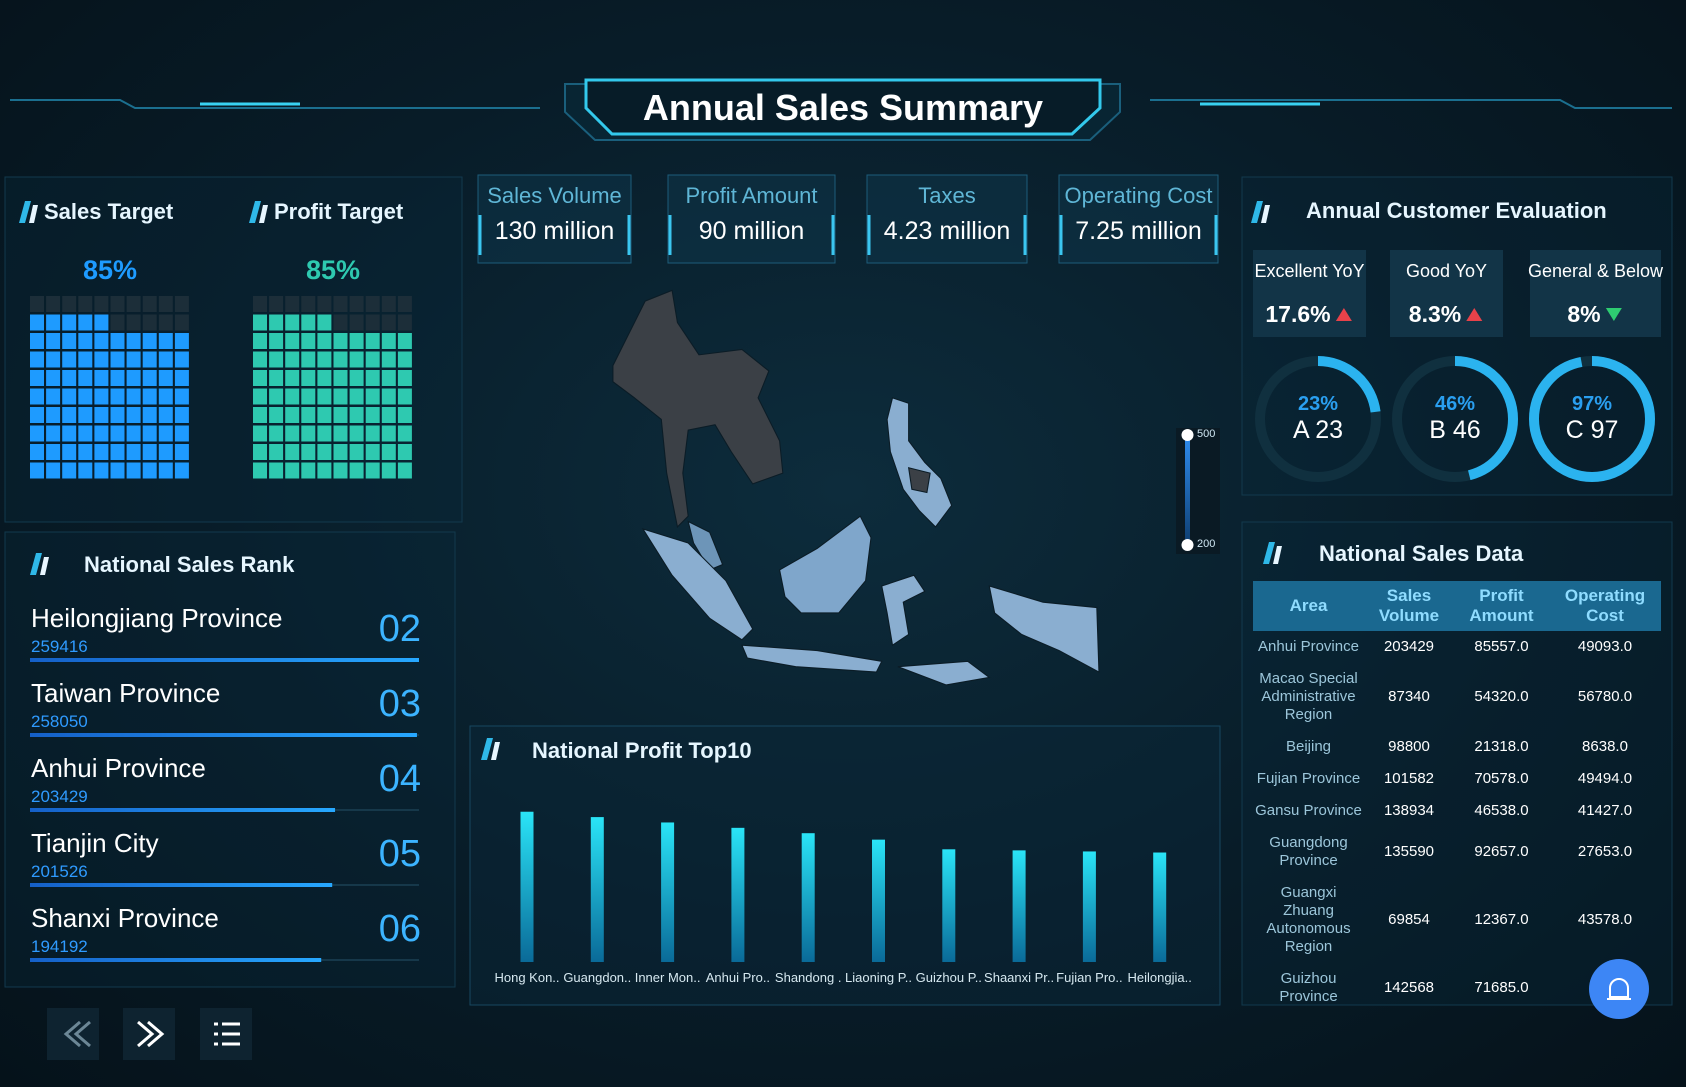 The height and width of the screenshot is (1087, 1686). What do you see at coordinates (1308, 606) in the screenshot?
I see `column-header: Area` at bounding box center [1308, 606].